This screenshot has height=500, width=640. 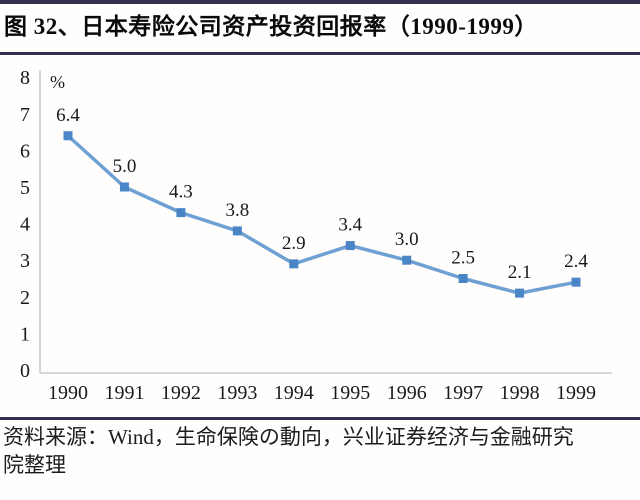 I want to click on y-axis-tick-label: 4, so click(x=25, y=225).